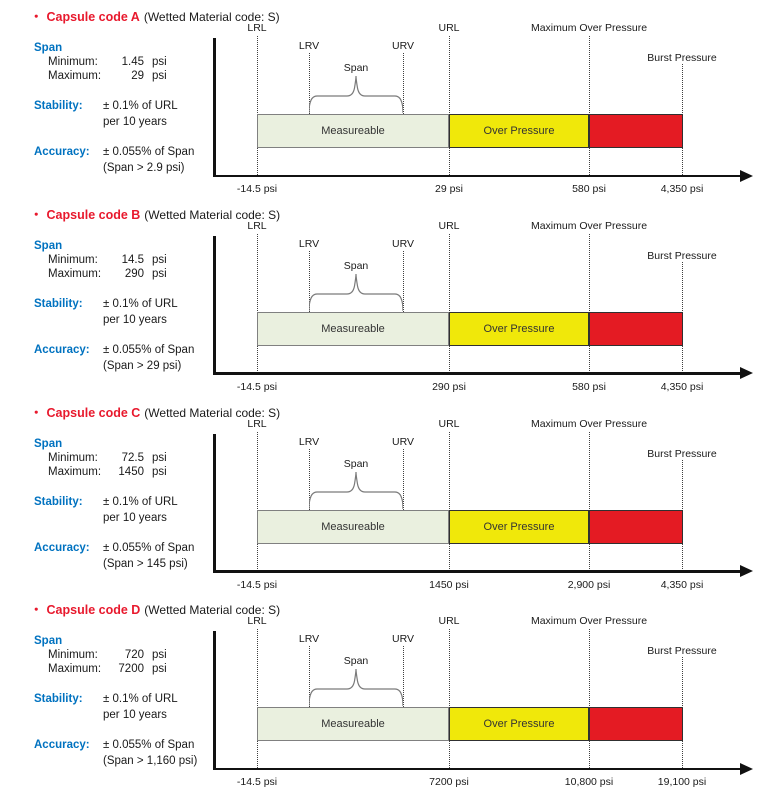 This screenshot has height=791, width=776. Describe the element at coordinates (449, 699) in the screenshot. I see `url-dashed-line` at that location.